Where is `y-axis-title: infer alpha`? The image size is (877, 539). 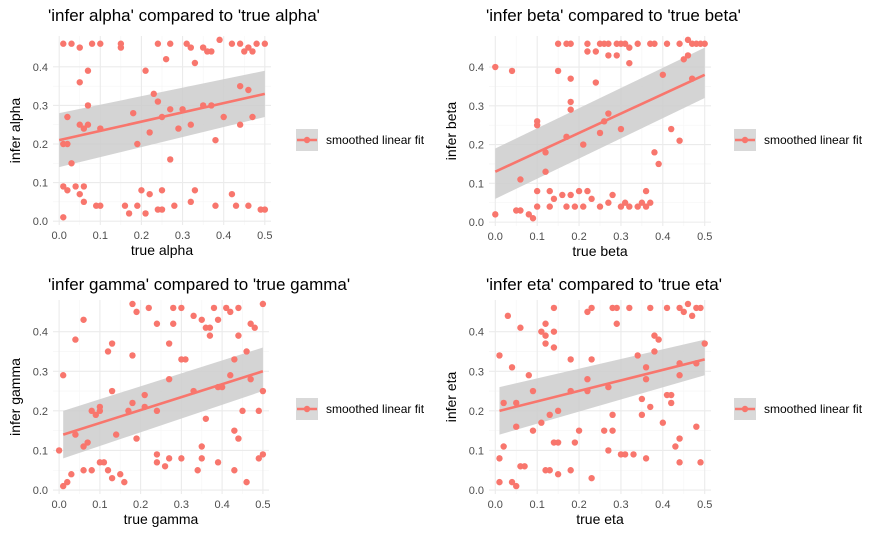
y-axis-title: infer alpha is located at coordinates (15, 131).